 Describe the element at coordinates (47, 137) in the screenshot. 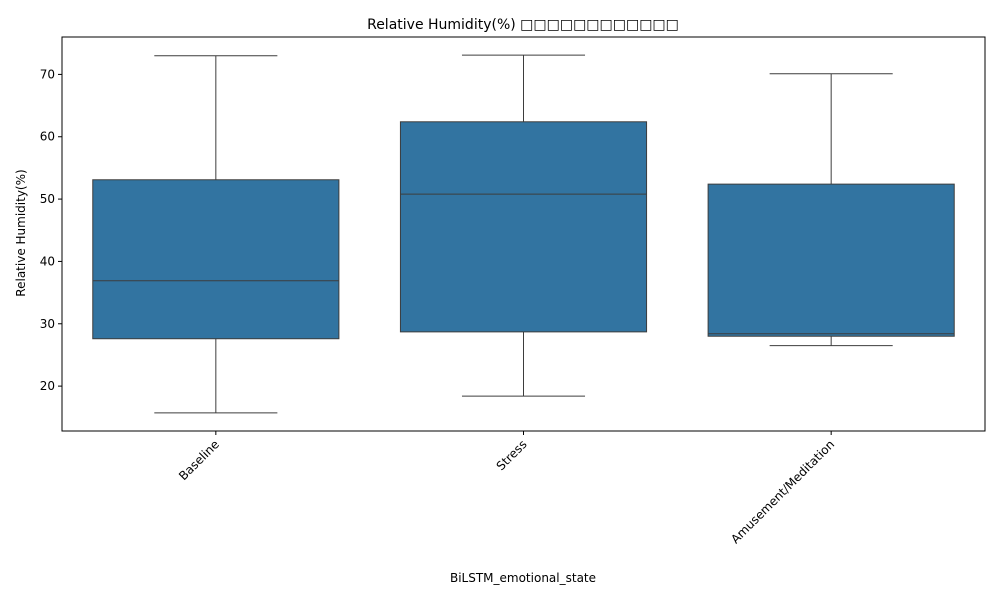

I see `y-tick-label: 60` at that location.